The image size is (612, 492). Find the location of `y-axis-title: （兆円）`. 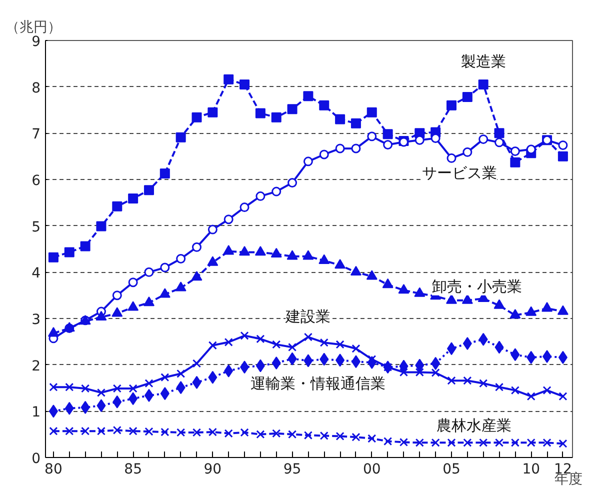

y-axis-title: （兆円） is located at coordinates (34, 28).